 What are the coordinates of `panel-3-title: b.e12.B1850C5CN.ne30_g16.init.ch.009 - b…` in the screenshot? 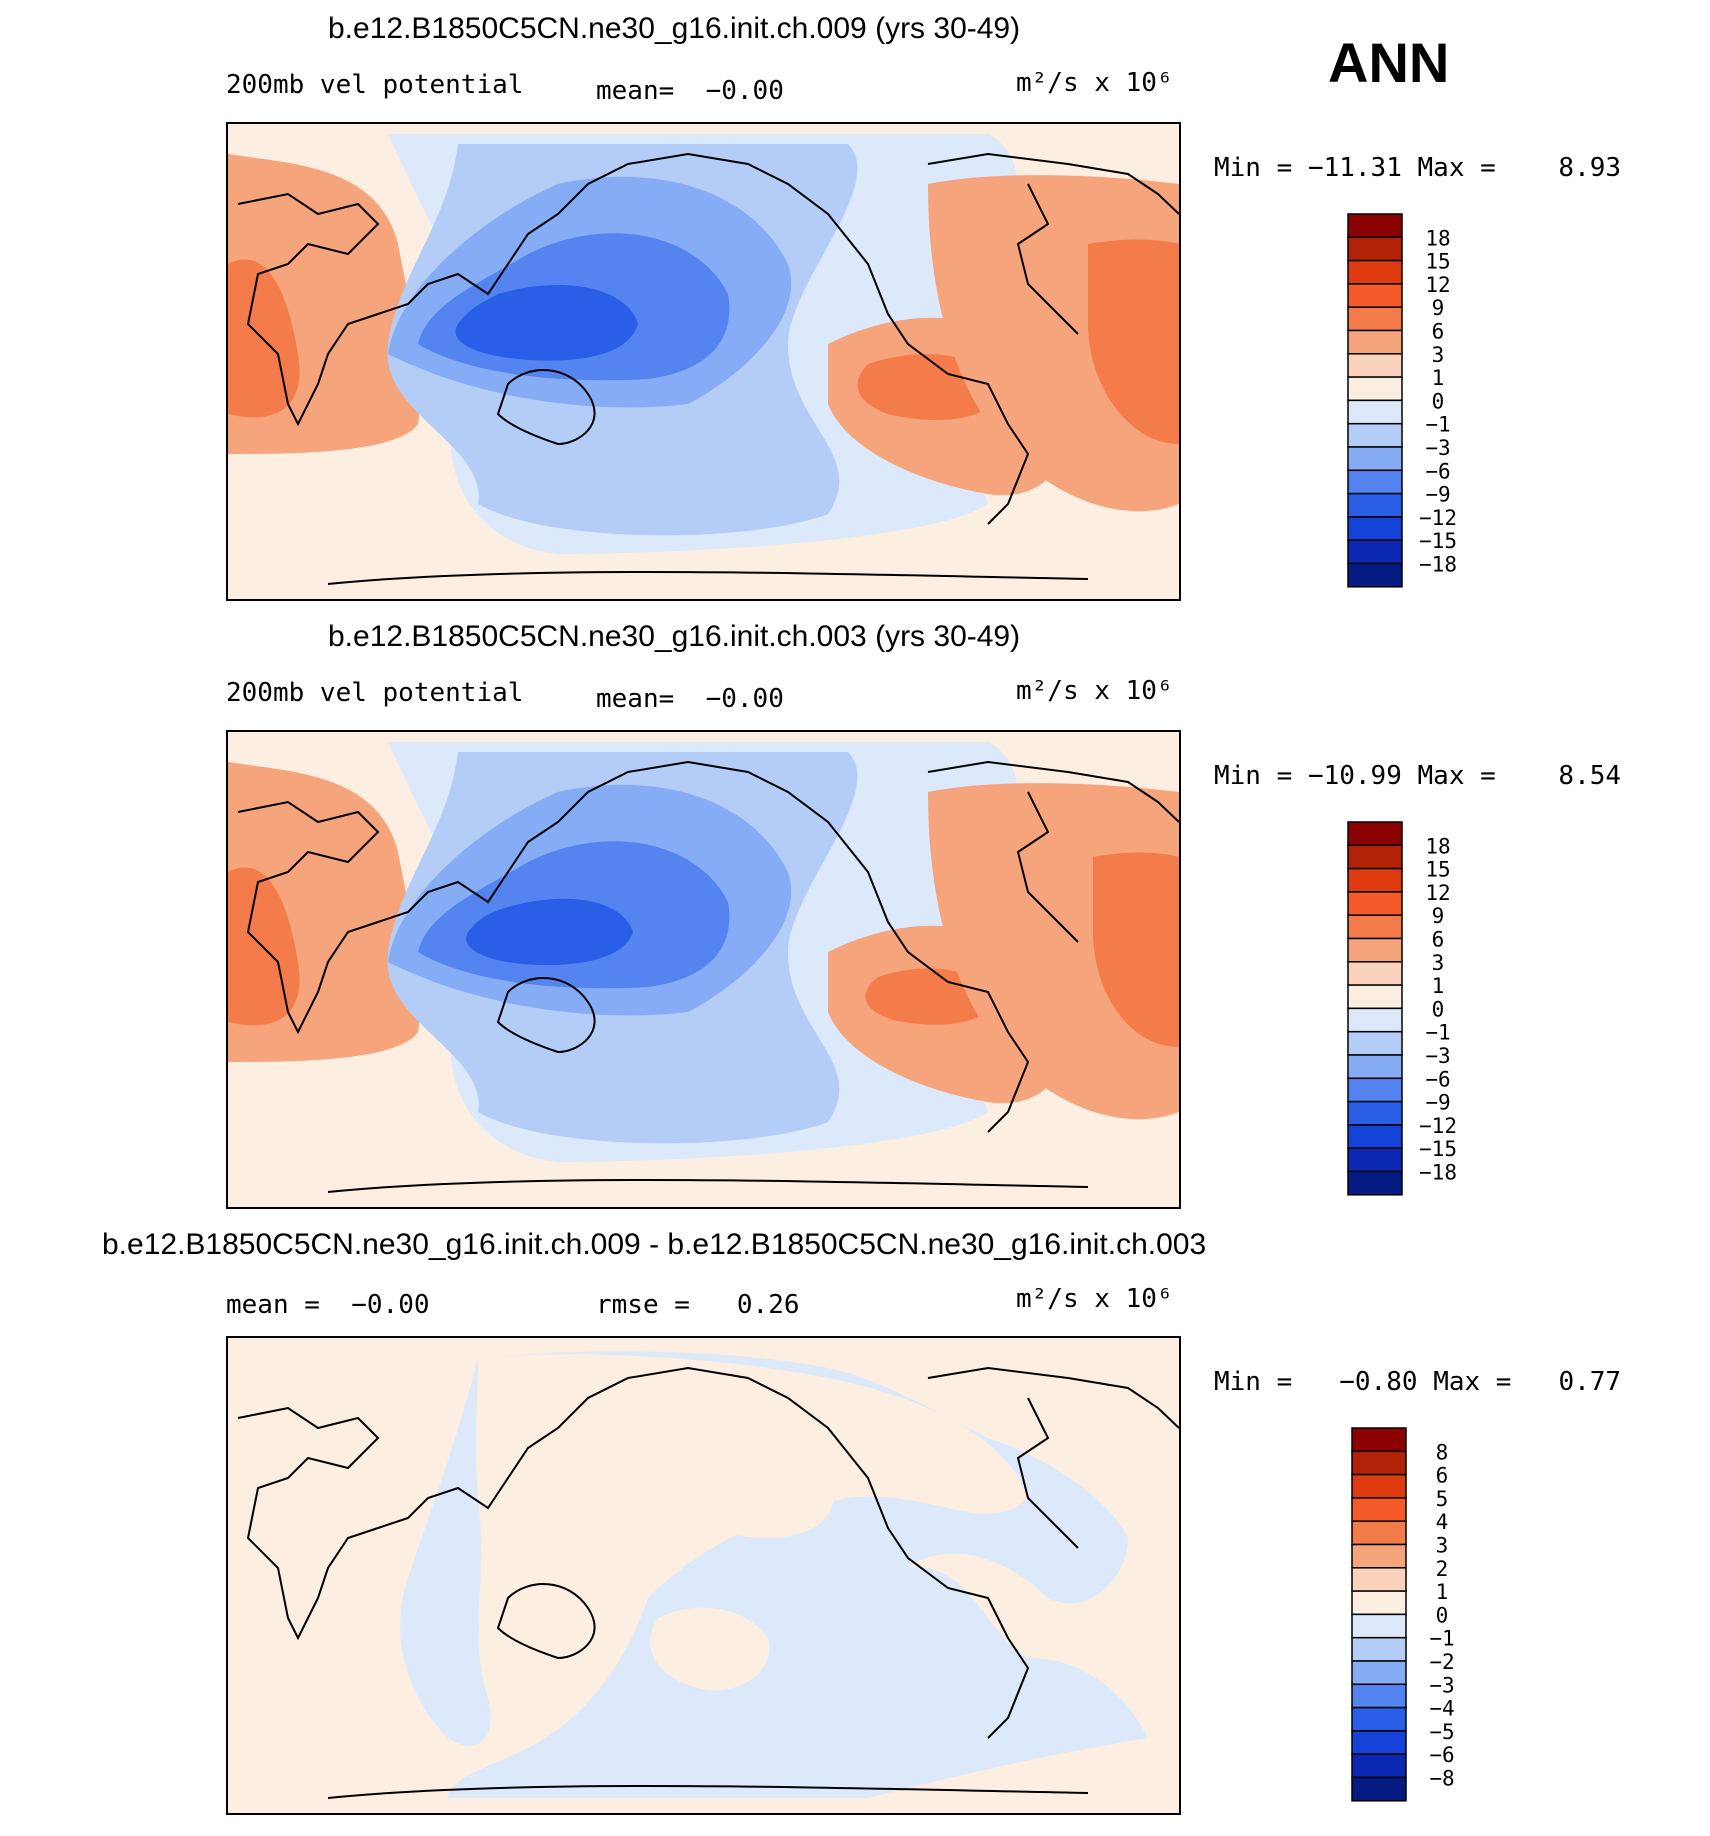 It's located at (654, 1244).